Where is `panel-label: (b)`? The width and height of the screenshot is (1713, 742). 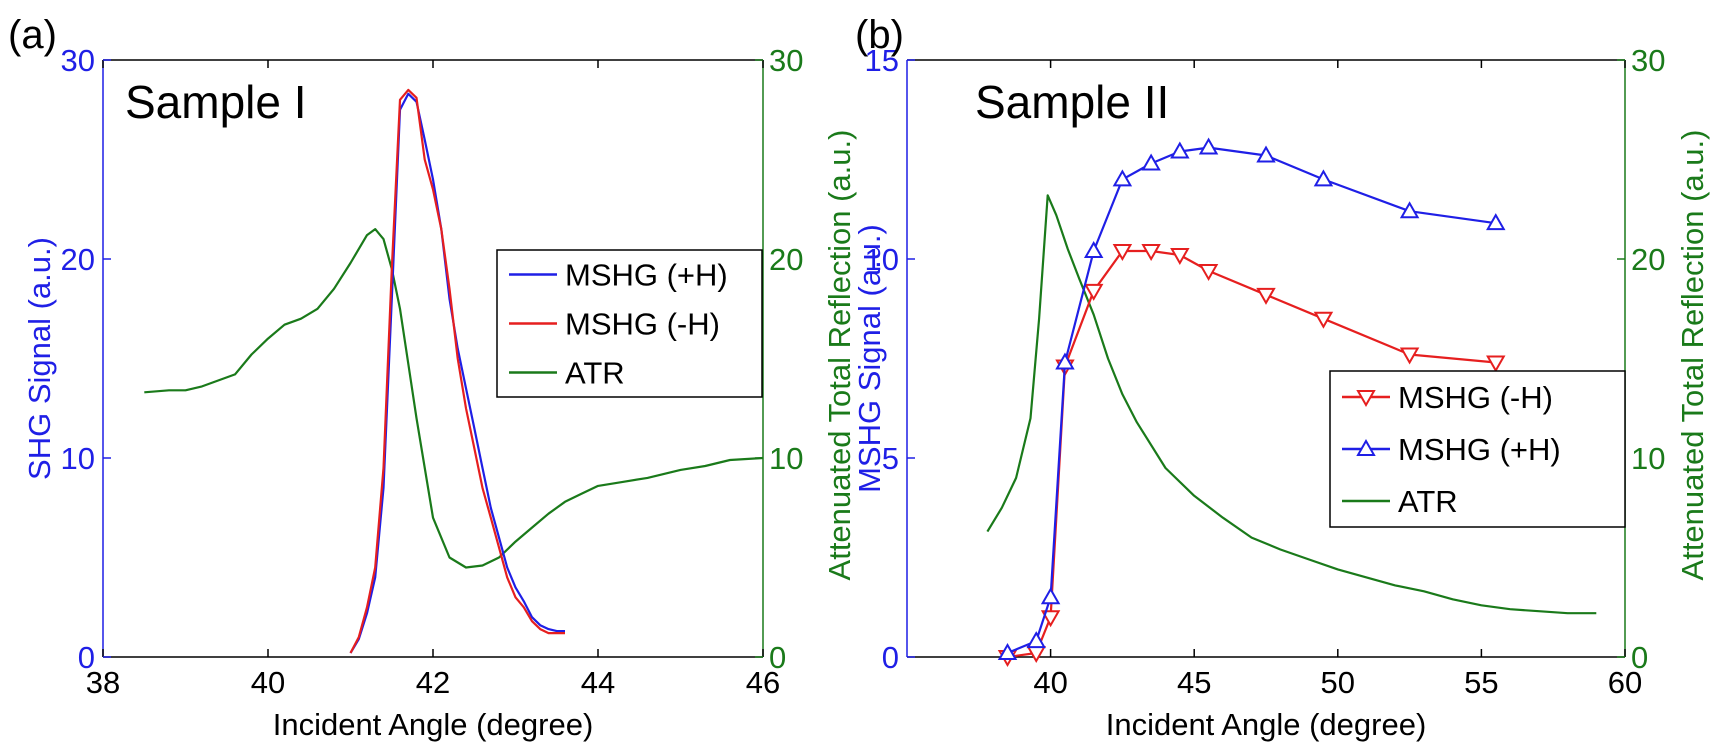
panel-label: (b) is located at coordinates (879, 35).